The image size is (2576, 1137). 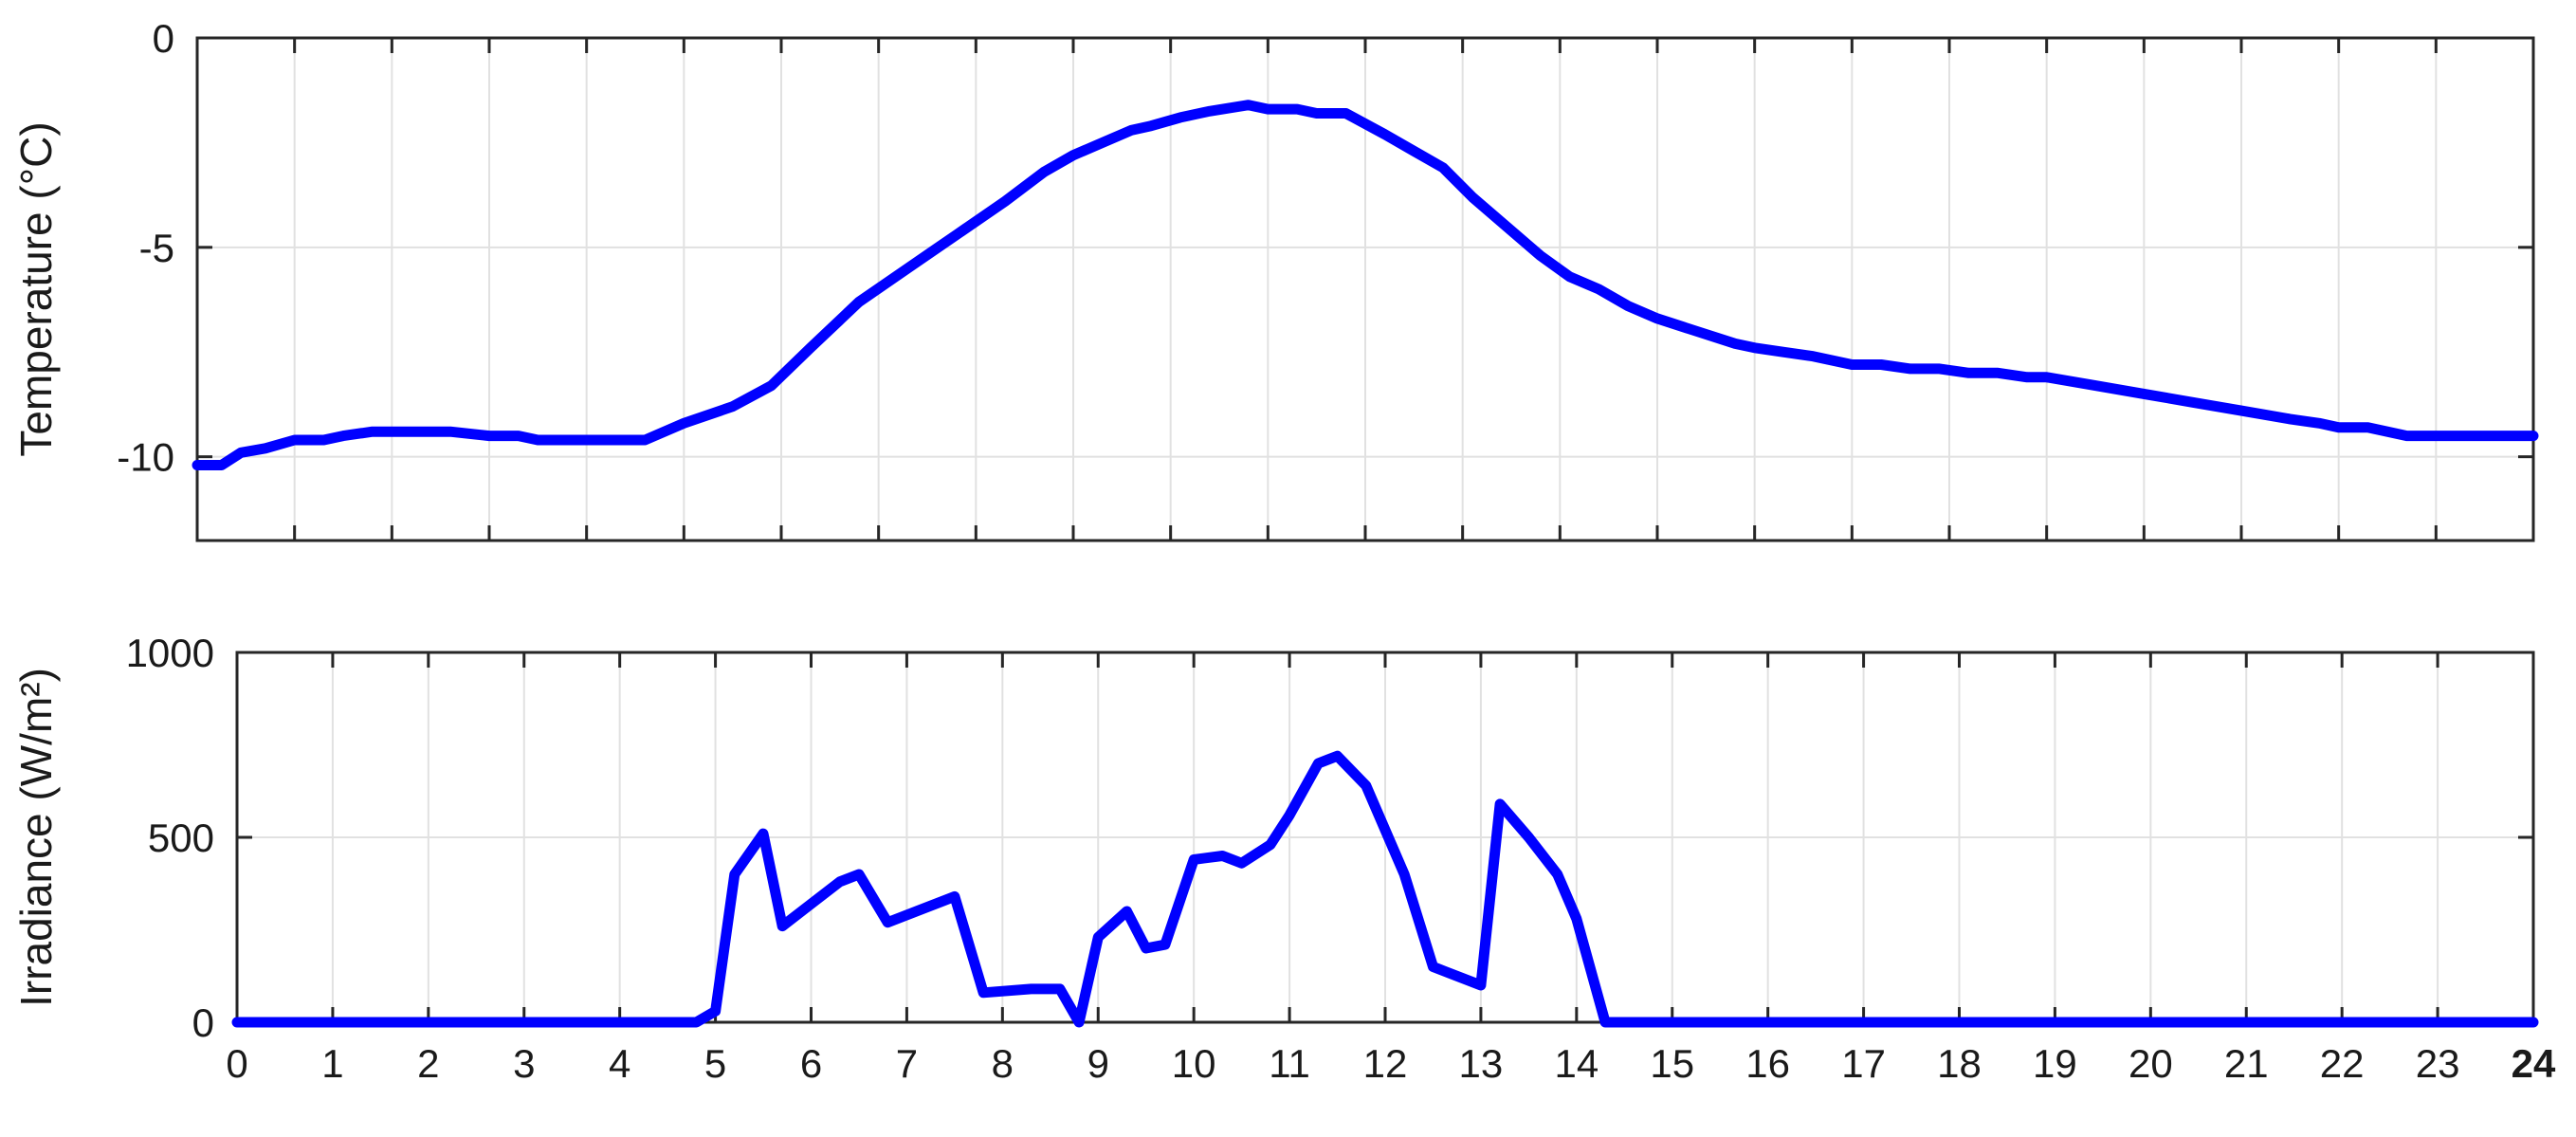 What do you see at coordinates (907, 1063) in the screenshot?
I see `x-tick-label: 7` at bounding box center [907, 1063].